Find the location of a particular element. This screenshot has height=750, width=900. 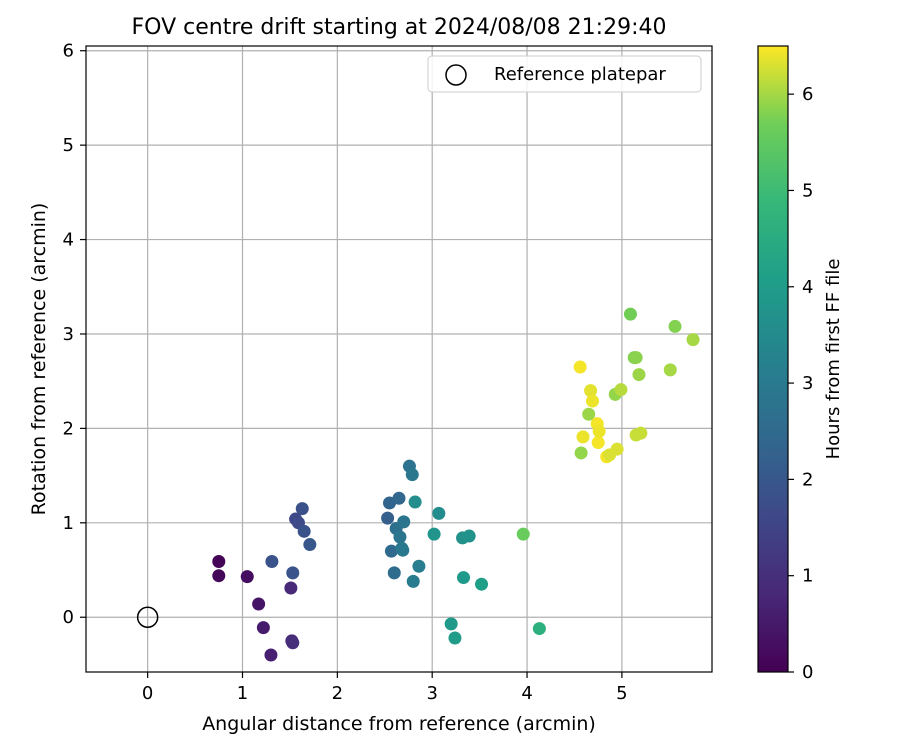

x-tick-label: 4 is located at coordinates (526, 693).